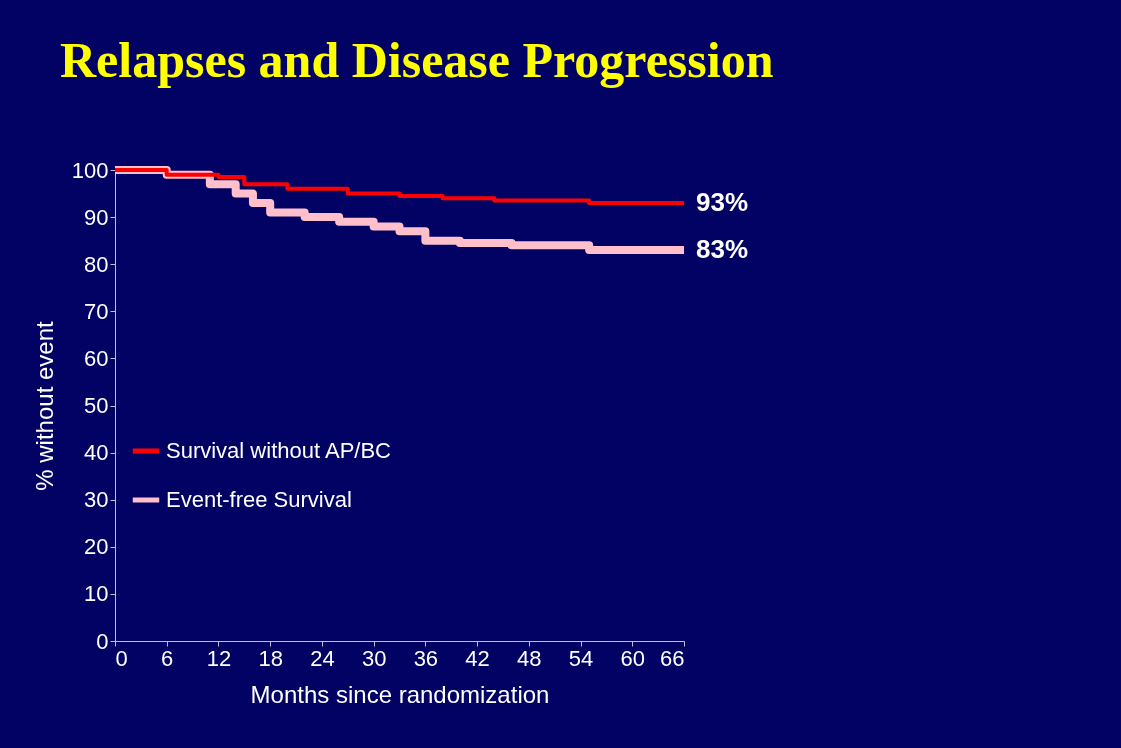 The image size is (1121, 748). I want to click on x-tick-label: 66, so click(672, 658).